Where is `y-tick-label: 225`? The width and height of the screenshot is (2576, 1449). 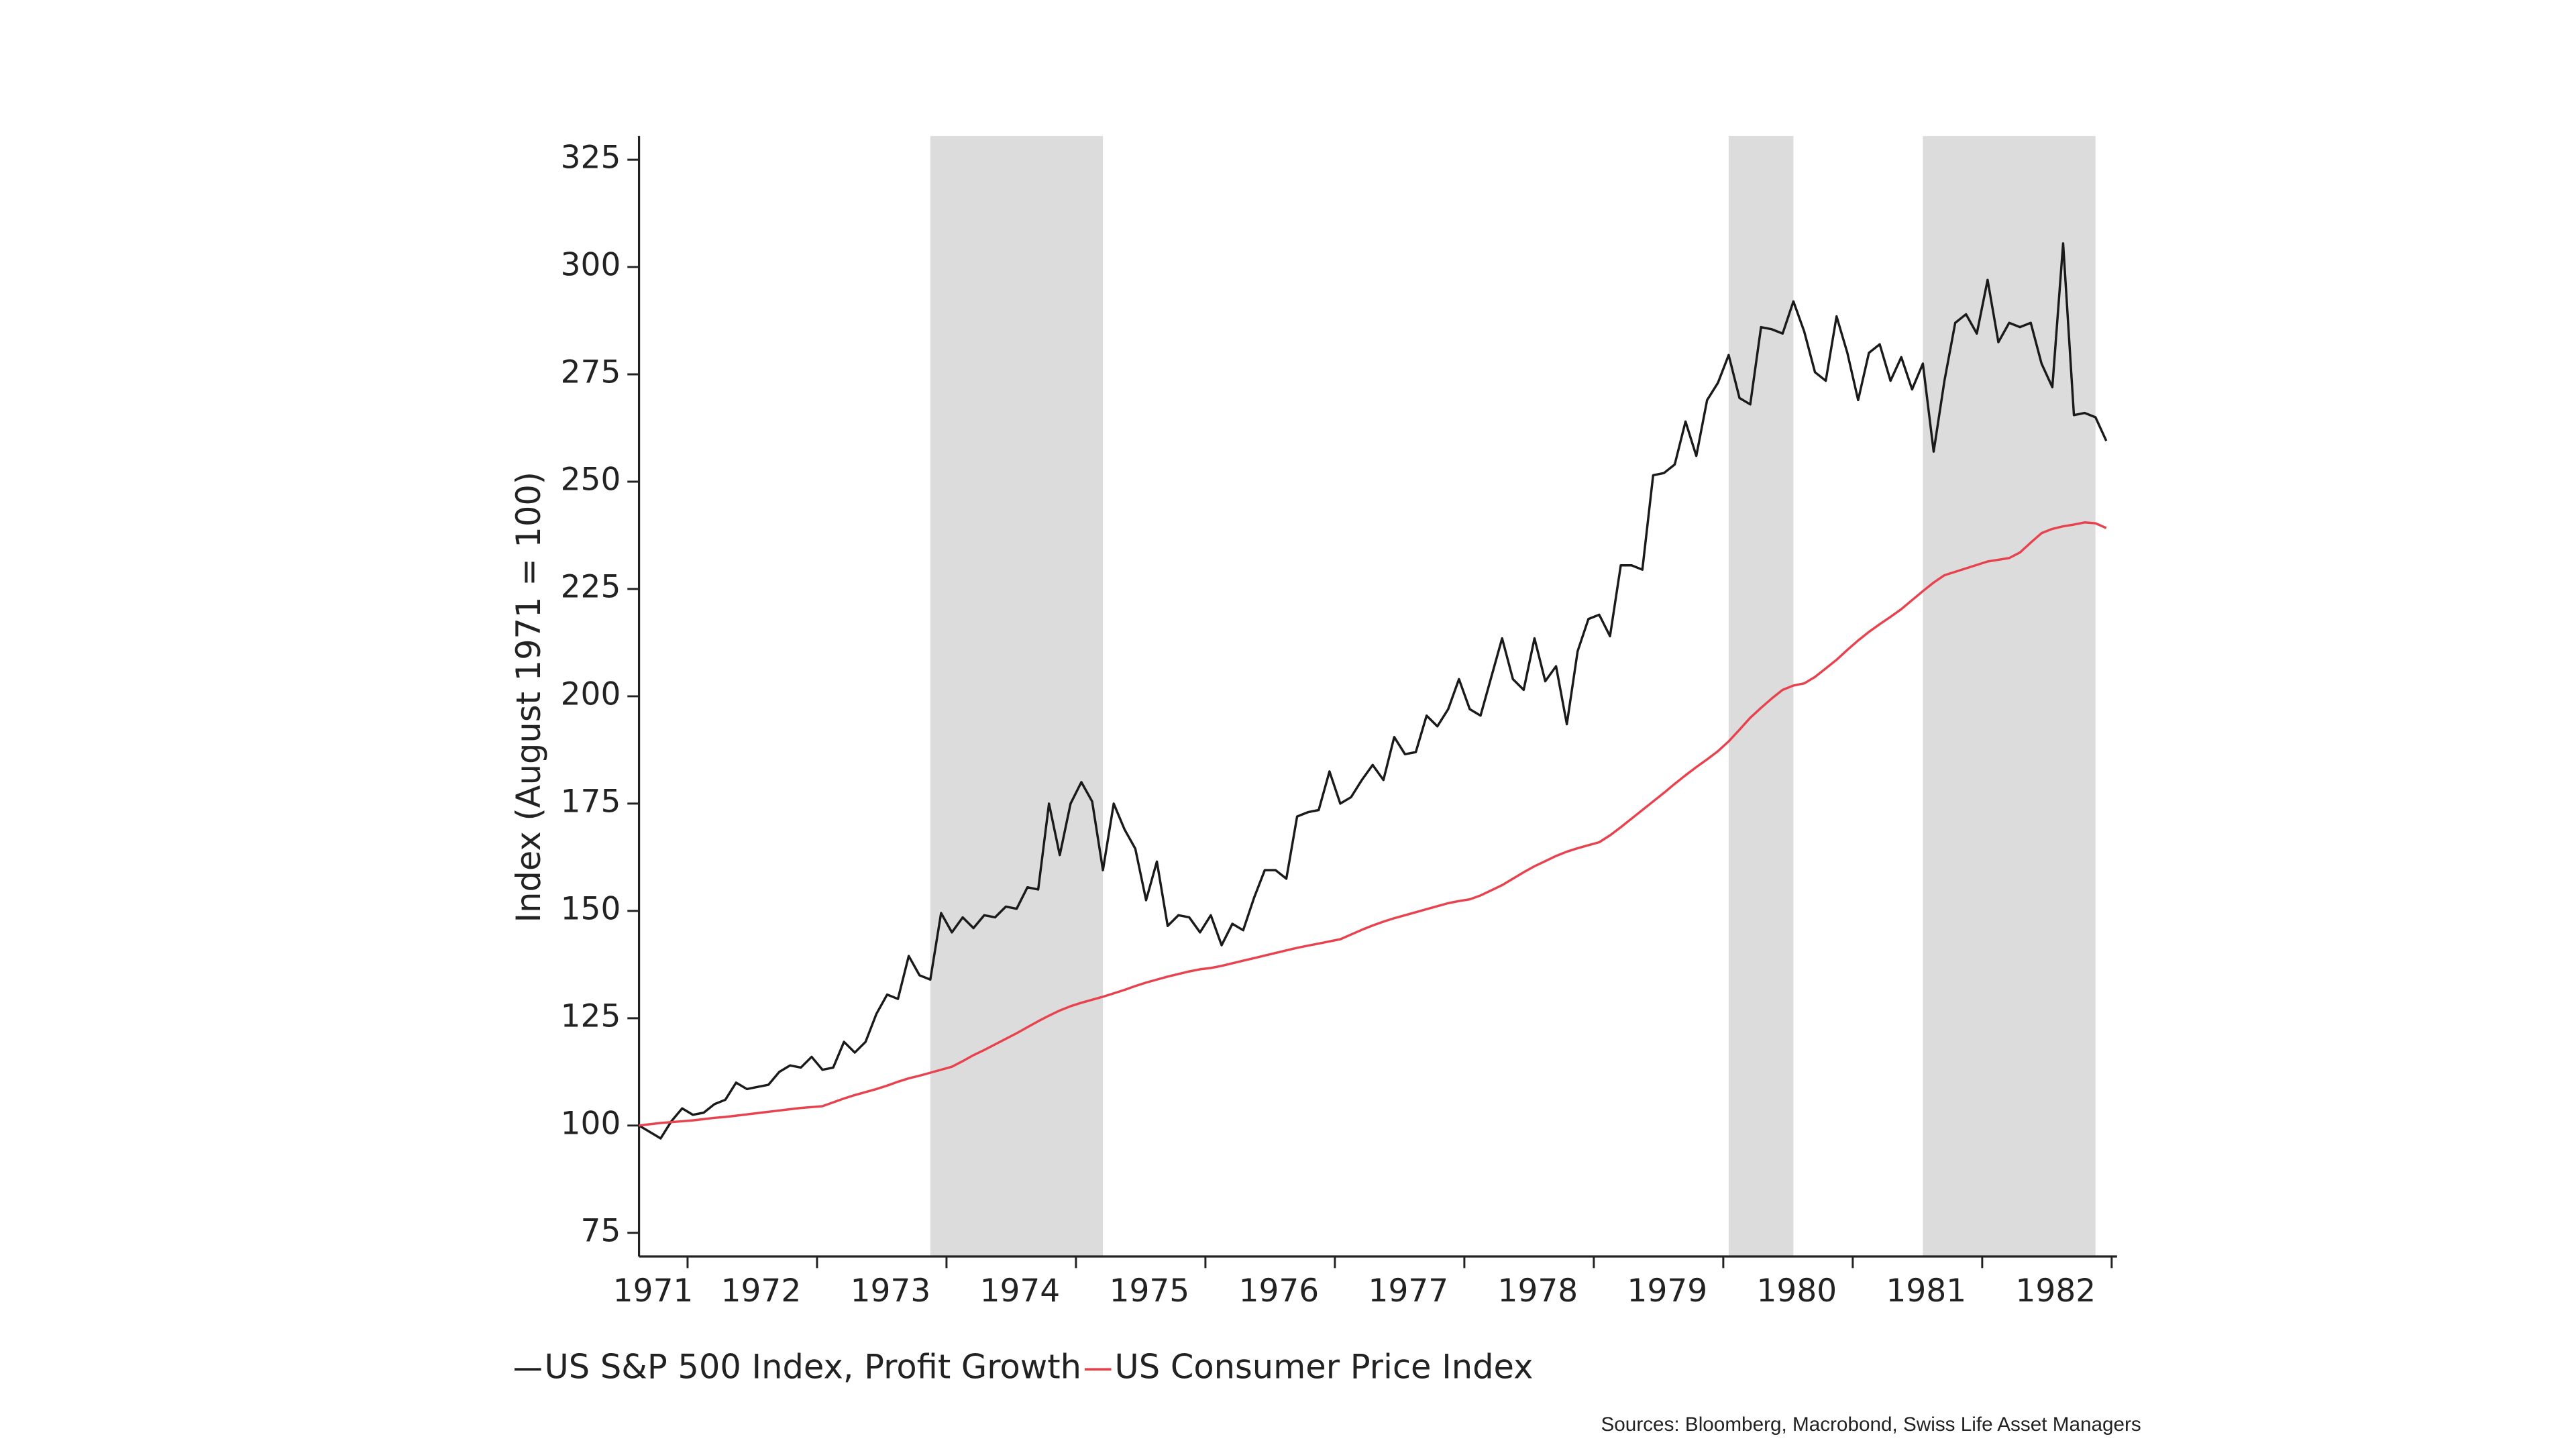
y-tick-label: 225 is located at coordinates (591, 586).